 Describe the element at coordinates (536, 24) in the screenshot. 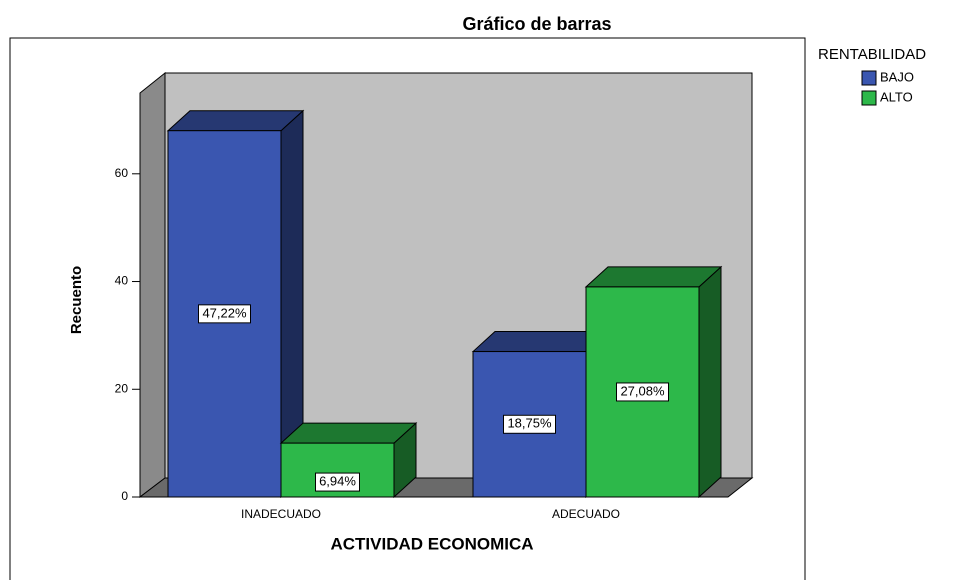

I see `chart-title: Gráfico de barras` at that location.